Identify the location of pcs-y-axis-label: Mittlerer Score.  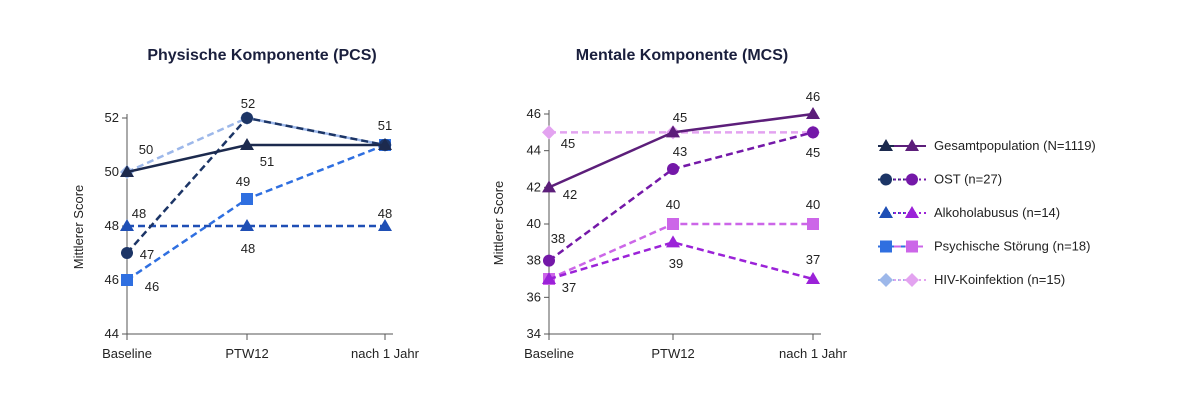
(78, 227).